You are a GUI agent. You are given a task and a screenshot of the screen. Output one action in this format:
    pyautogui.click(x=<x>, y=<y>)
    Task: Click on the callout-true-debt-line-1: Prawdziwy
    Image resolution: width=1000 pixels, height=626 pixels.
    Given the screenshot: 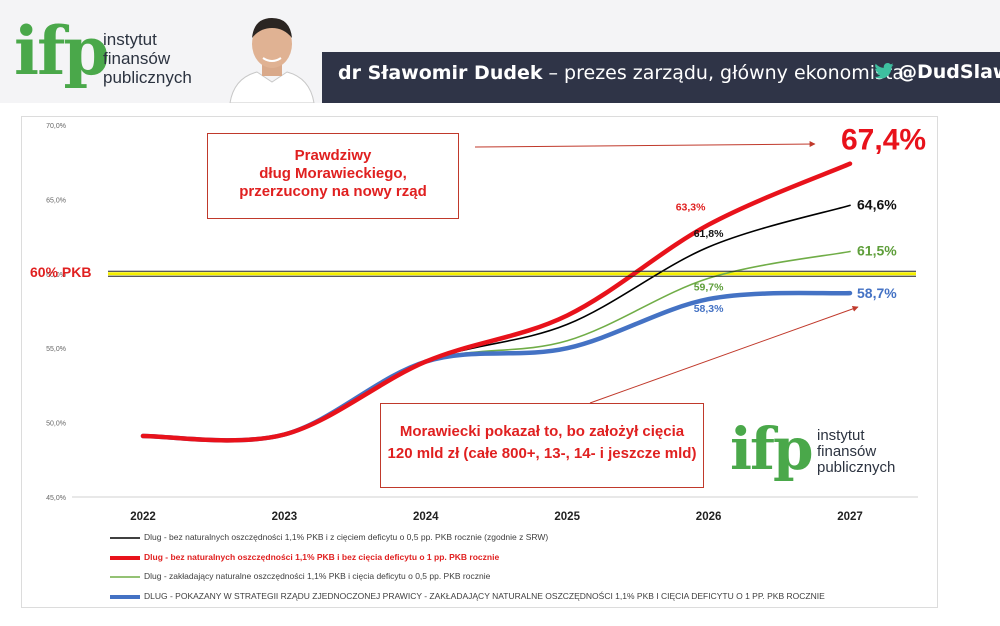 What is the action you would take?
    pyautogui.click(x=333, y=155)
    